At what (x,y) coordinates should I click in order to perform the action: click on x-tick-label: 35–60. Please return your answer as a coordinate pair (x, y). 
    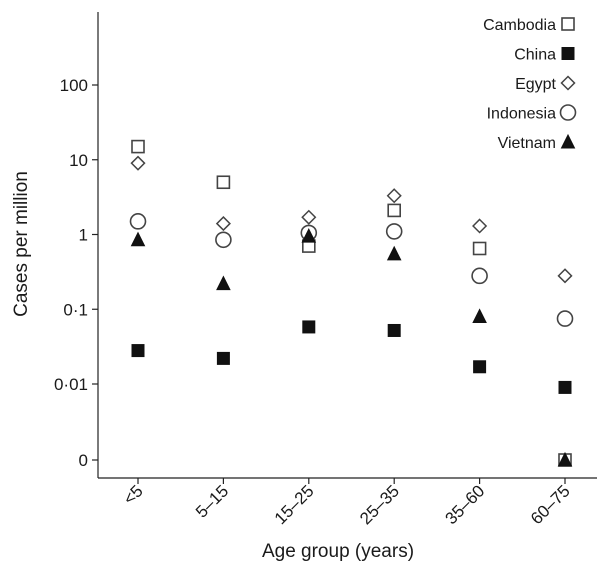
    Looking at the image, I should click on (465, 504).